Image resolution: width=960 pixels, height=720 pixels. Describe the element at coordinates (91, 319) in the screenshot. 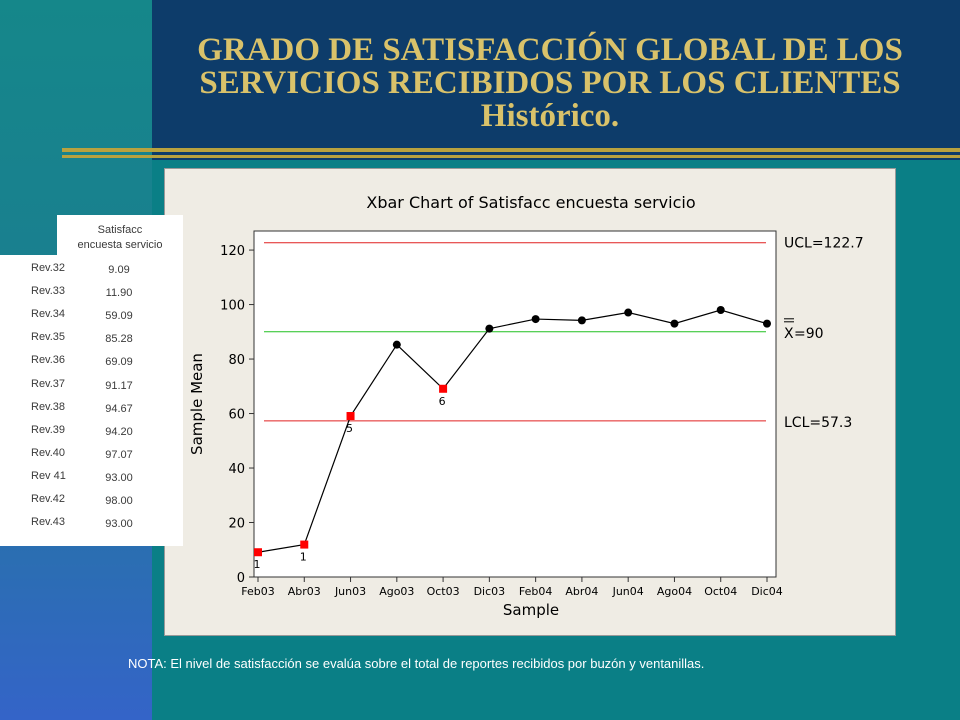

I see `table-row: Rev.34 59.09` at that location.